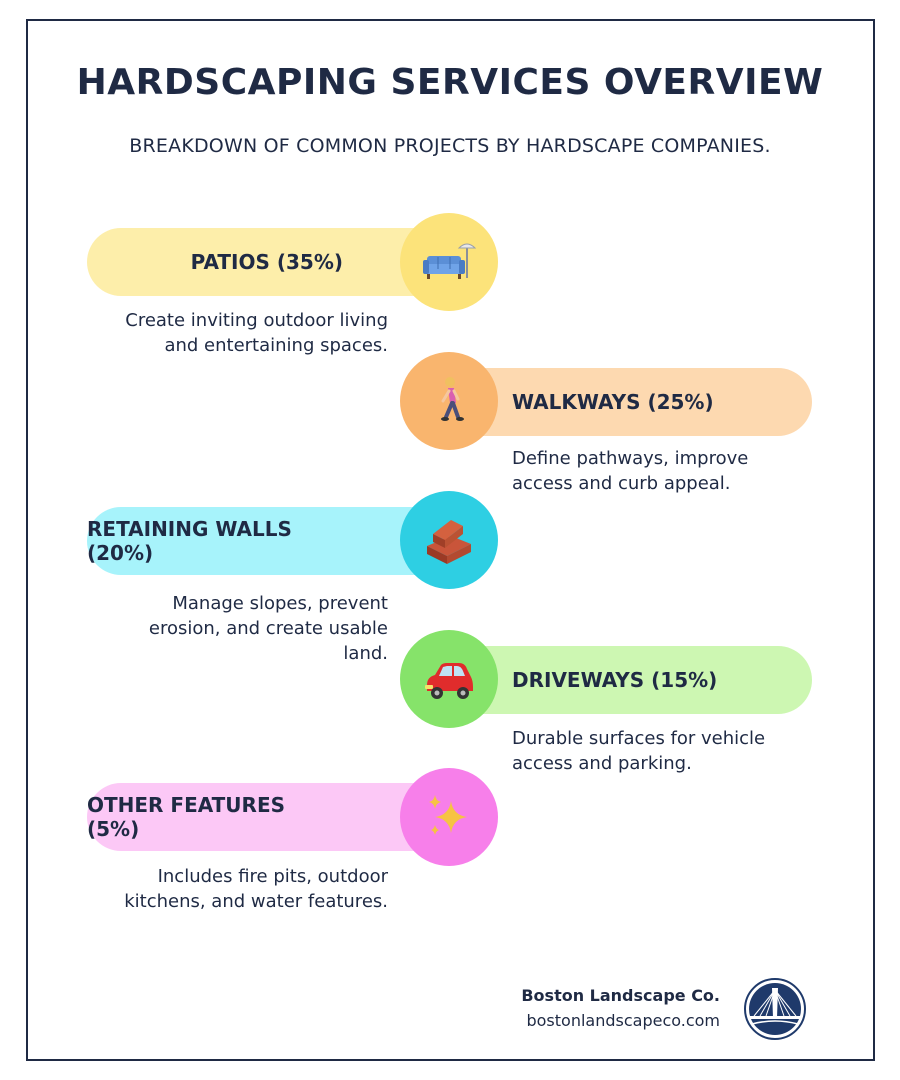 Image resolution: width=900 pixels, height=1080 pixels. I want to click on bricks-icon, so click(449, 542).